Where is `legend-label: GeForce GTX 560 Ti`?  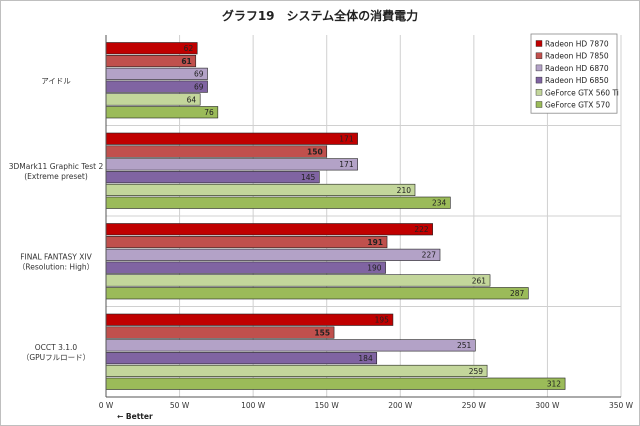 legend-label: GeForce GTX 560 Ti is located at coordinates (582, 92).